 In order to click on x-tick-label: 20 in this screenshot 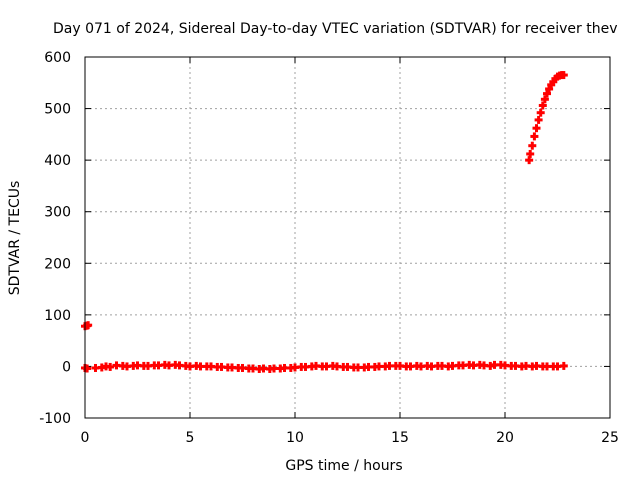, I will do `click(505, 438)`.